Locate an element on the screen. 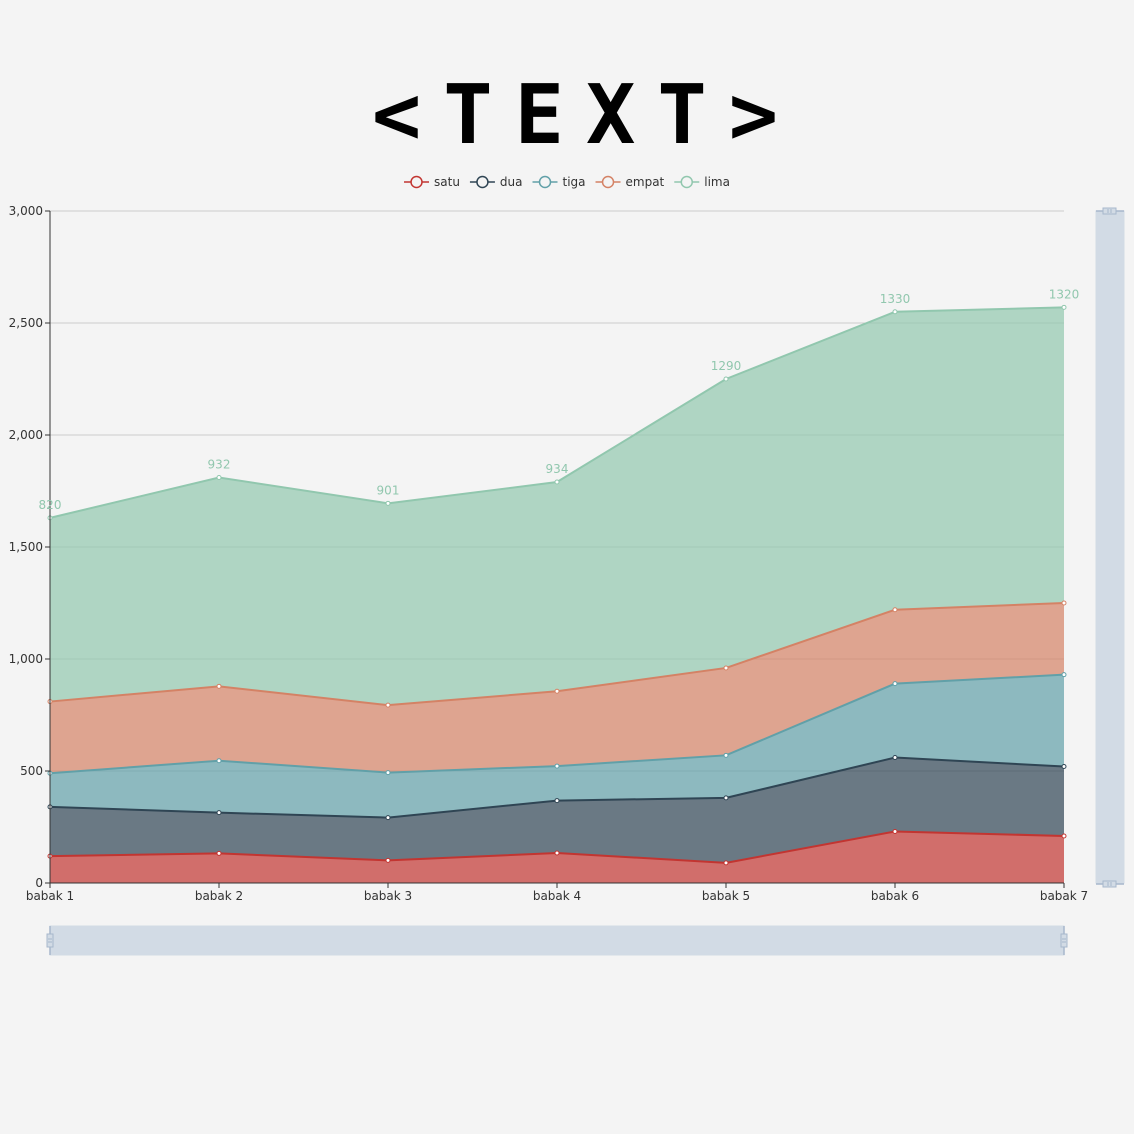 This screenshot has height=1134, width=1134. data-label-lima: 1330 is located at coordinates (895, 299).